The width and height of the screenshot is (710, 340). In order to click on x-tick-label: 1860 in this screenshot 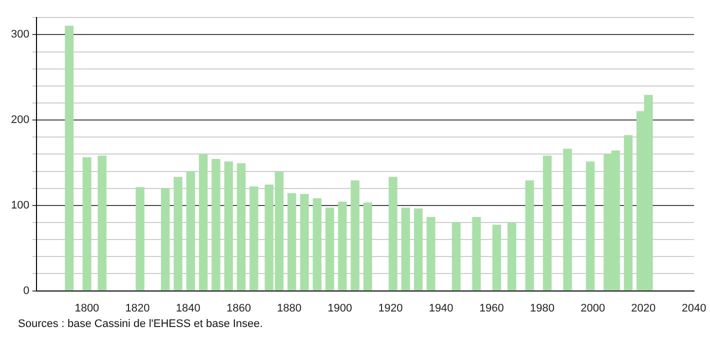, I will do `click(238, 308)`.